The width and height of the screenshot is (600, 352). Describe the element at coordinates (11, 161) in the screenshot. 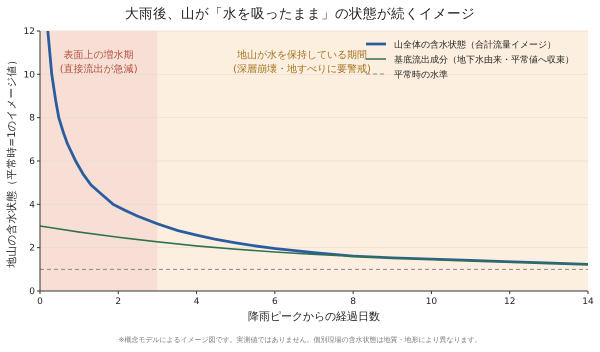

I see `y-axis-title: 地山の含水状態（平常時=1のイメージ値）` at that location.